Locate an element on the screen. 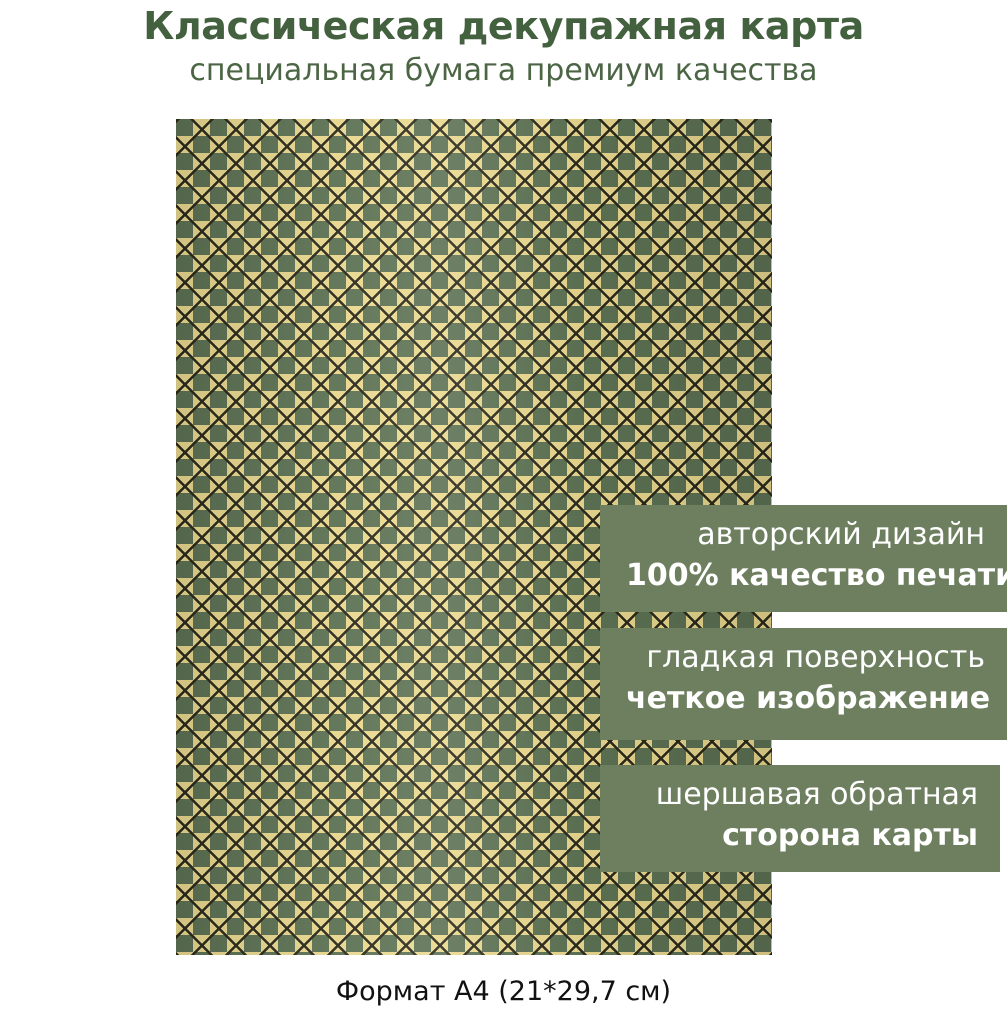 This screenshot has height=1024, width=1007. page-title: Классическая декупажная карта is located at coordinates (503, 26).